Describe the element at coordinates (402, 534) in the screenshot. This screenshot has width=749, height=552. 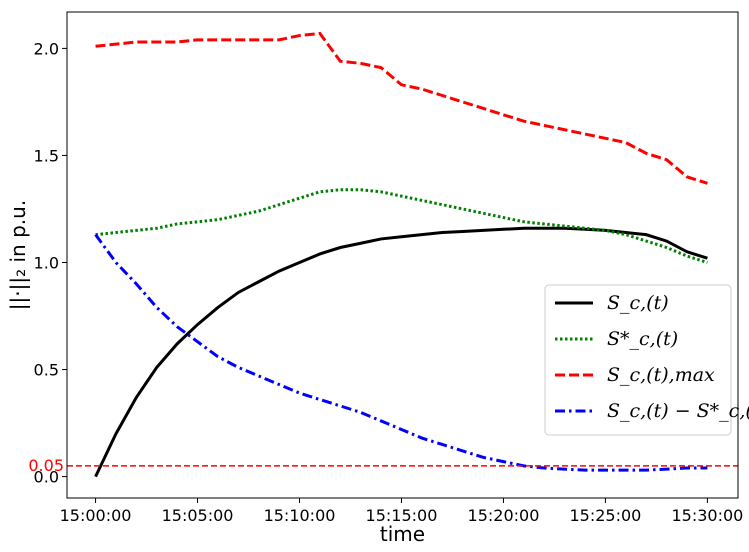
I see `x-axis-label: time` at that location.